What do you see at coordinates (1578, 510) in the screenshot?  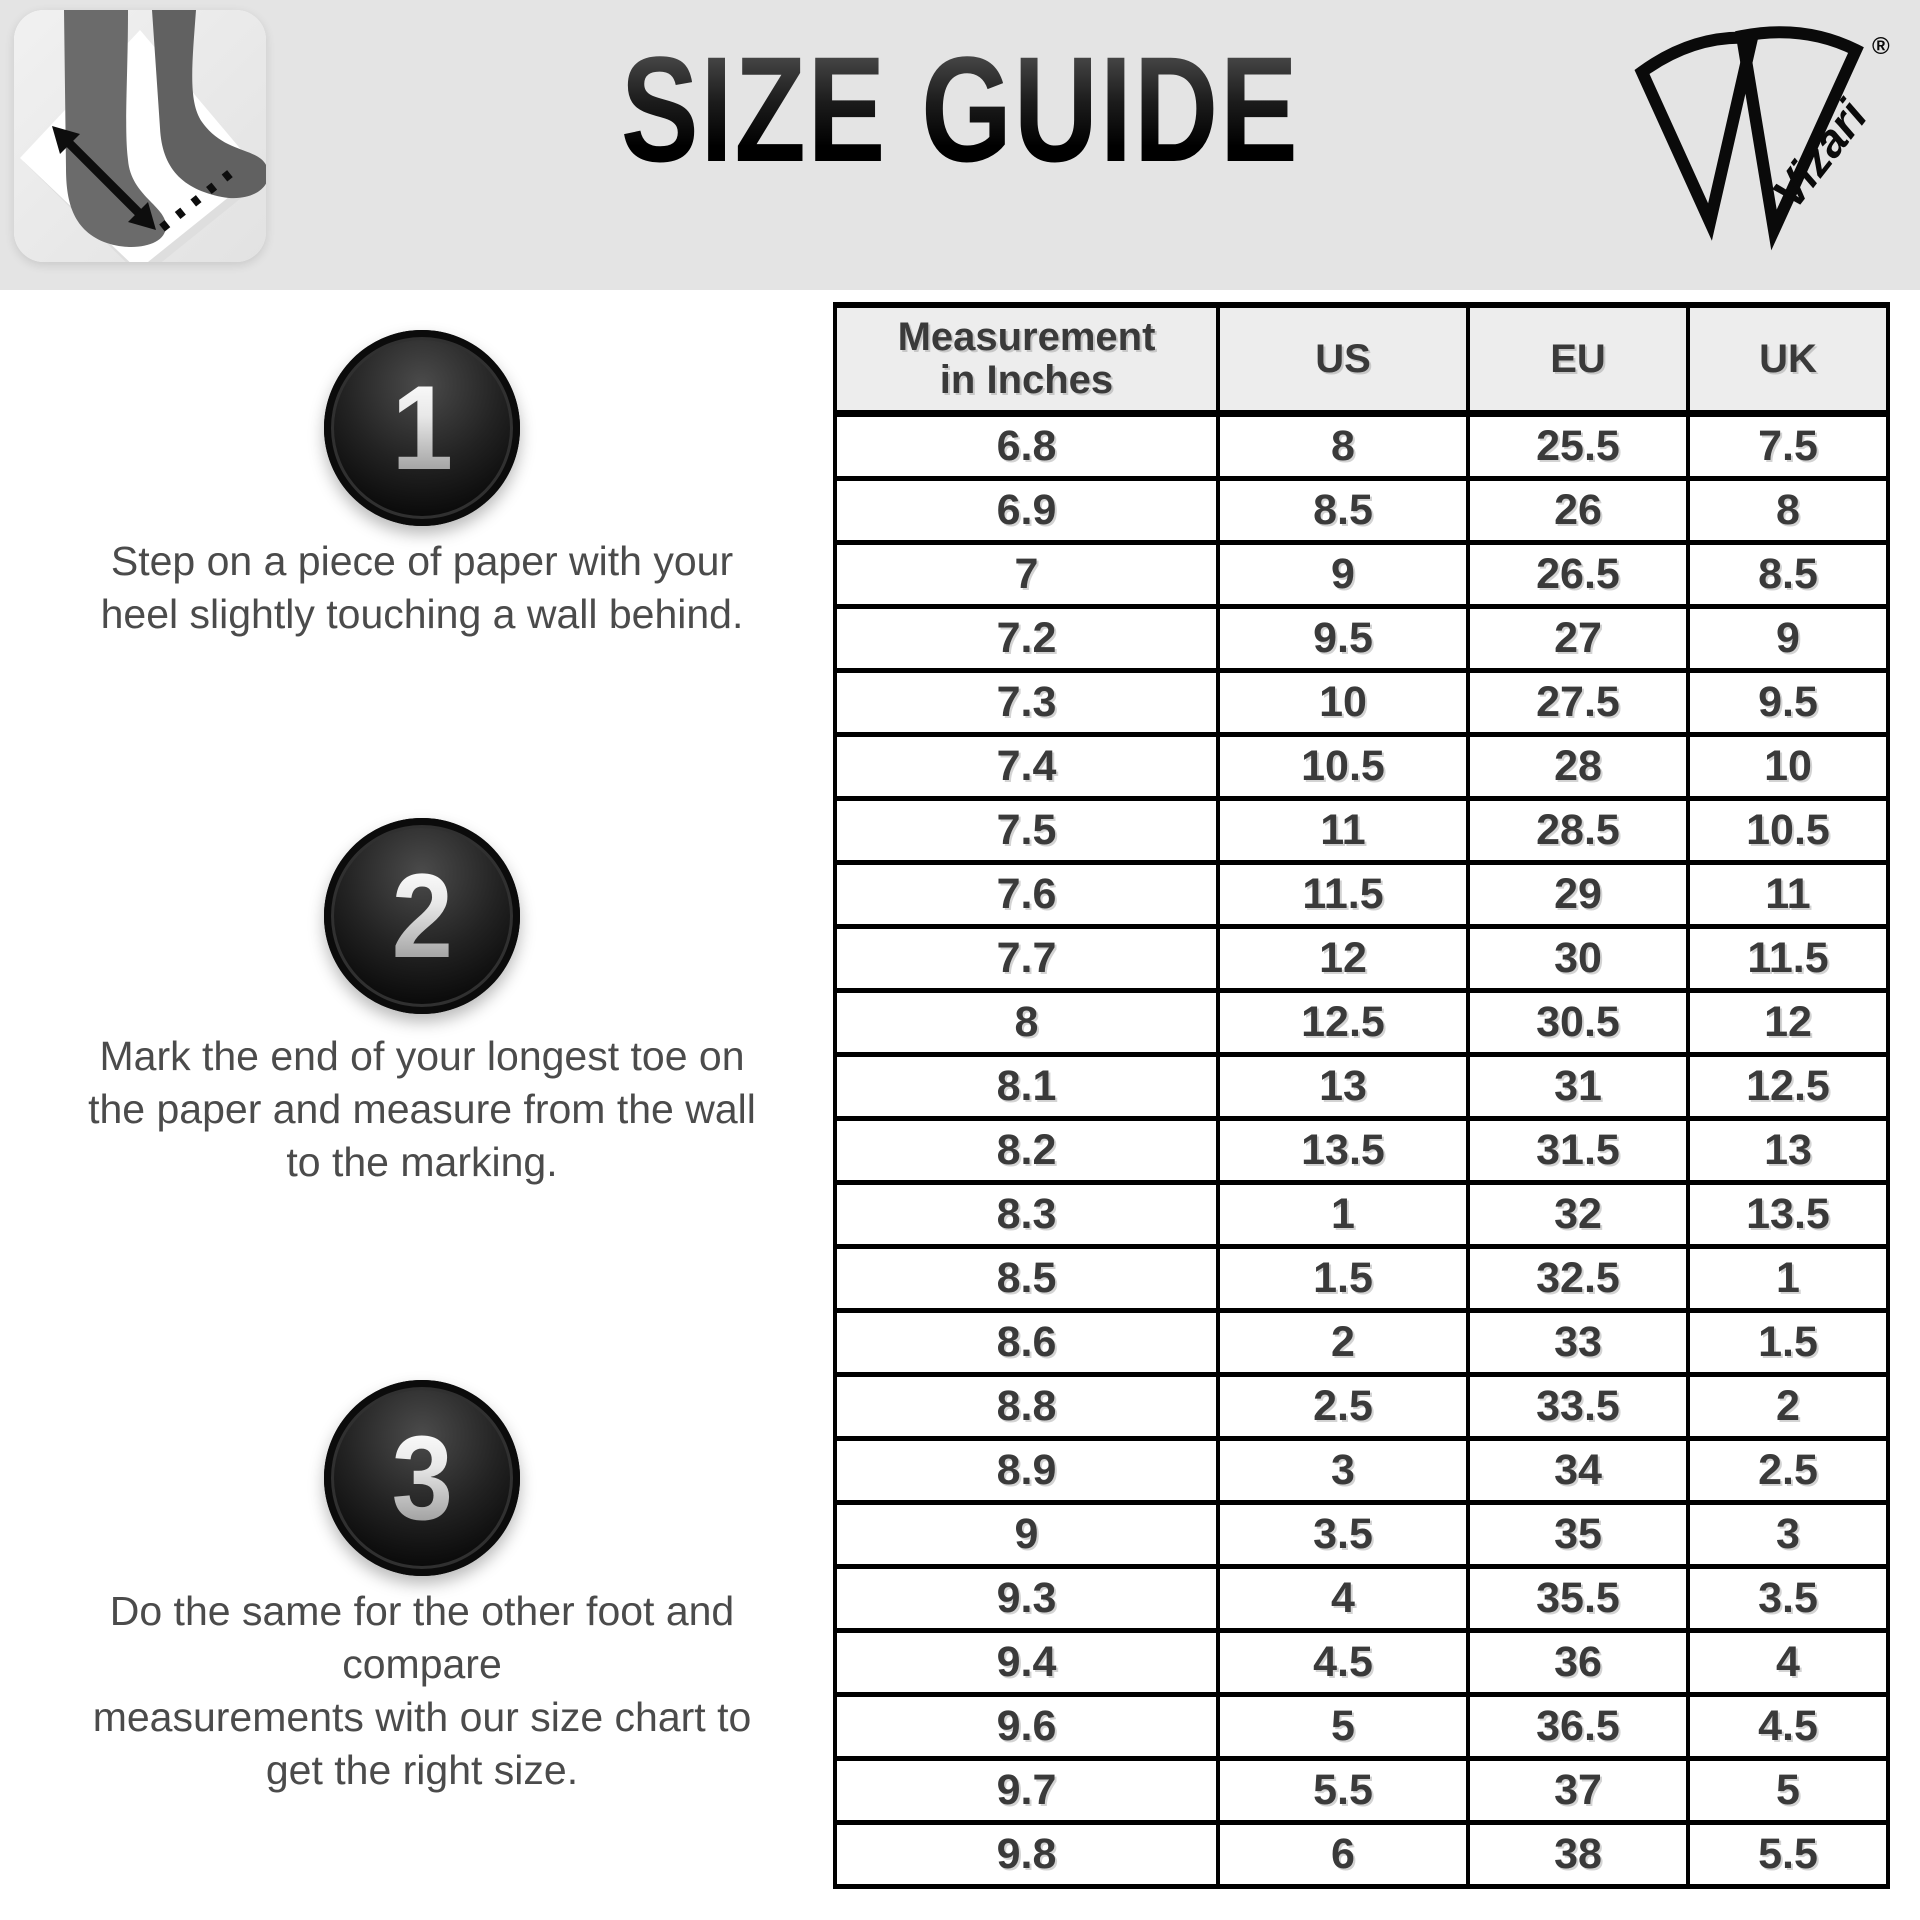 I see `table-cell: 26` at bounding box center [1578, 510].